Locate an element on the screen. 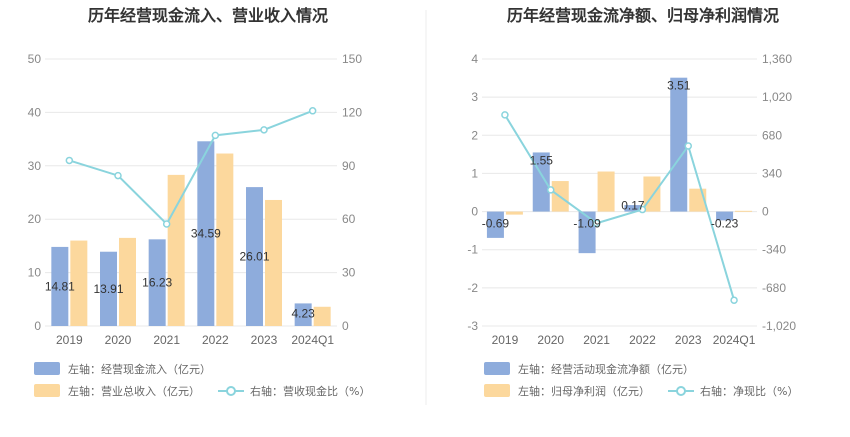 This screenshot has width=850, height=437. legend-item-net-cashflow: 左轴：经营活动现金流净额（亿元） is located at coordinates (589, 369).